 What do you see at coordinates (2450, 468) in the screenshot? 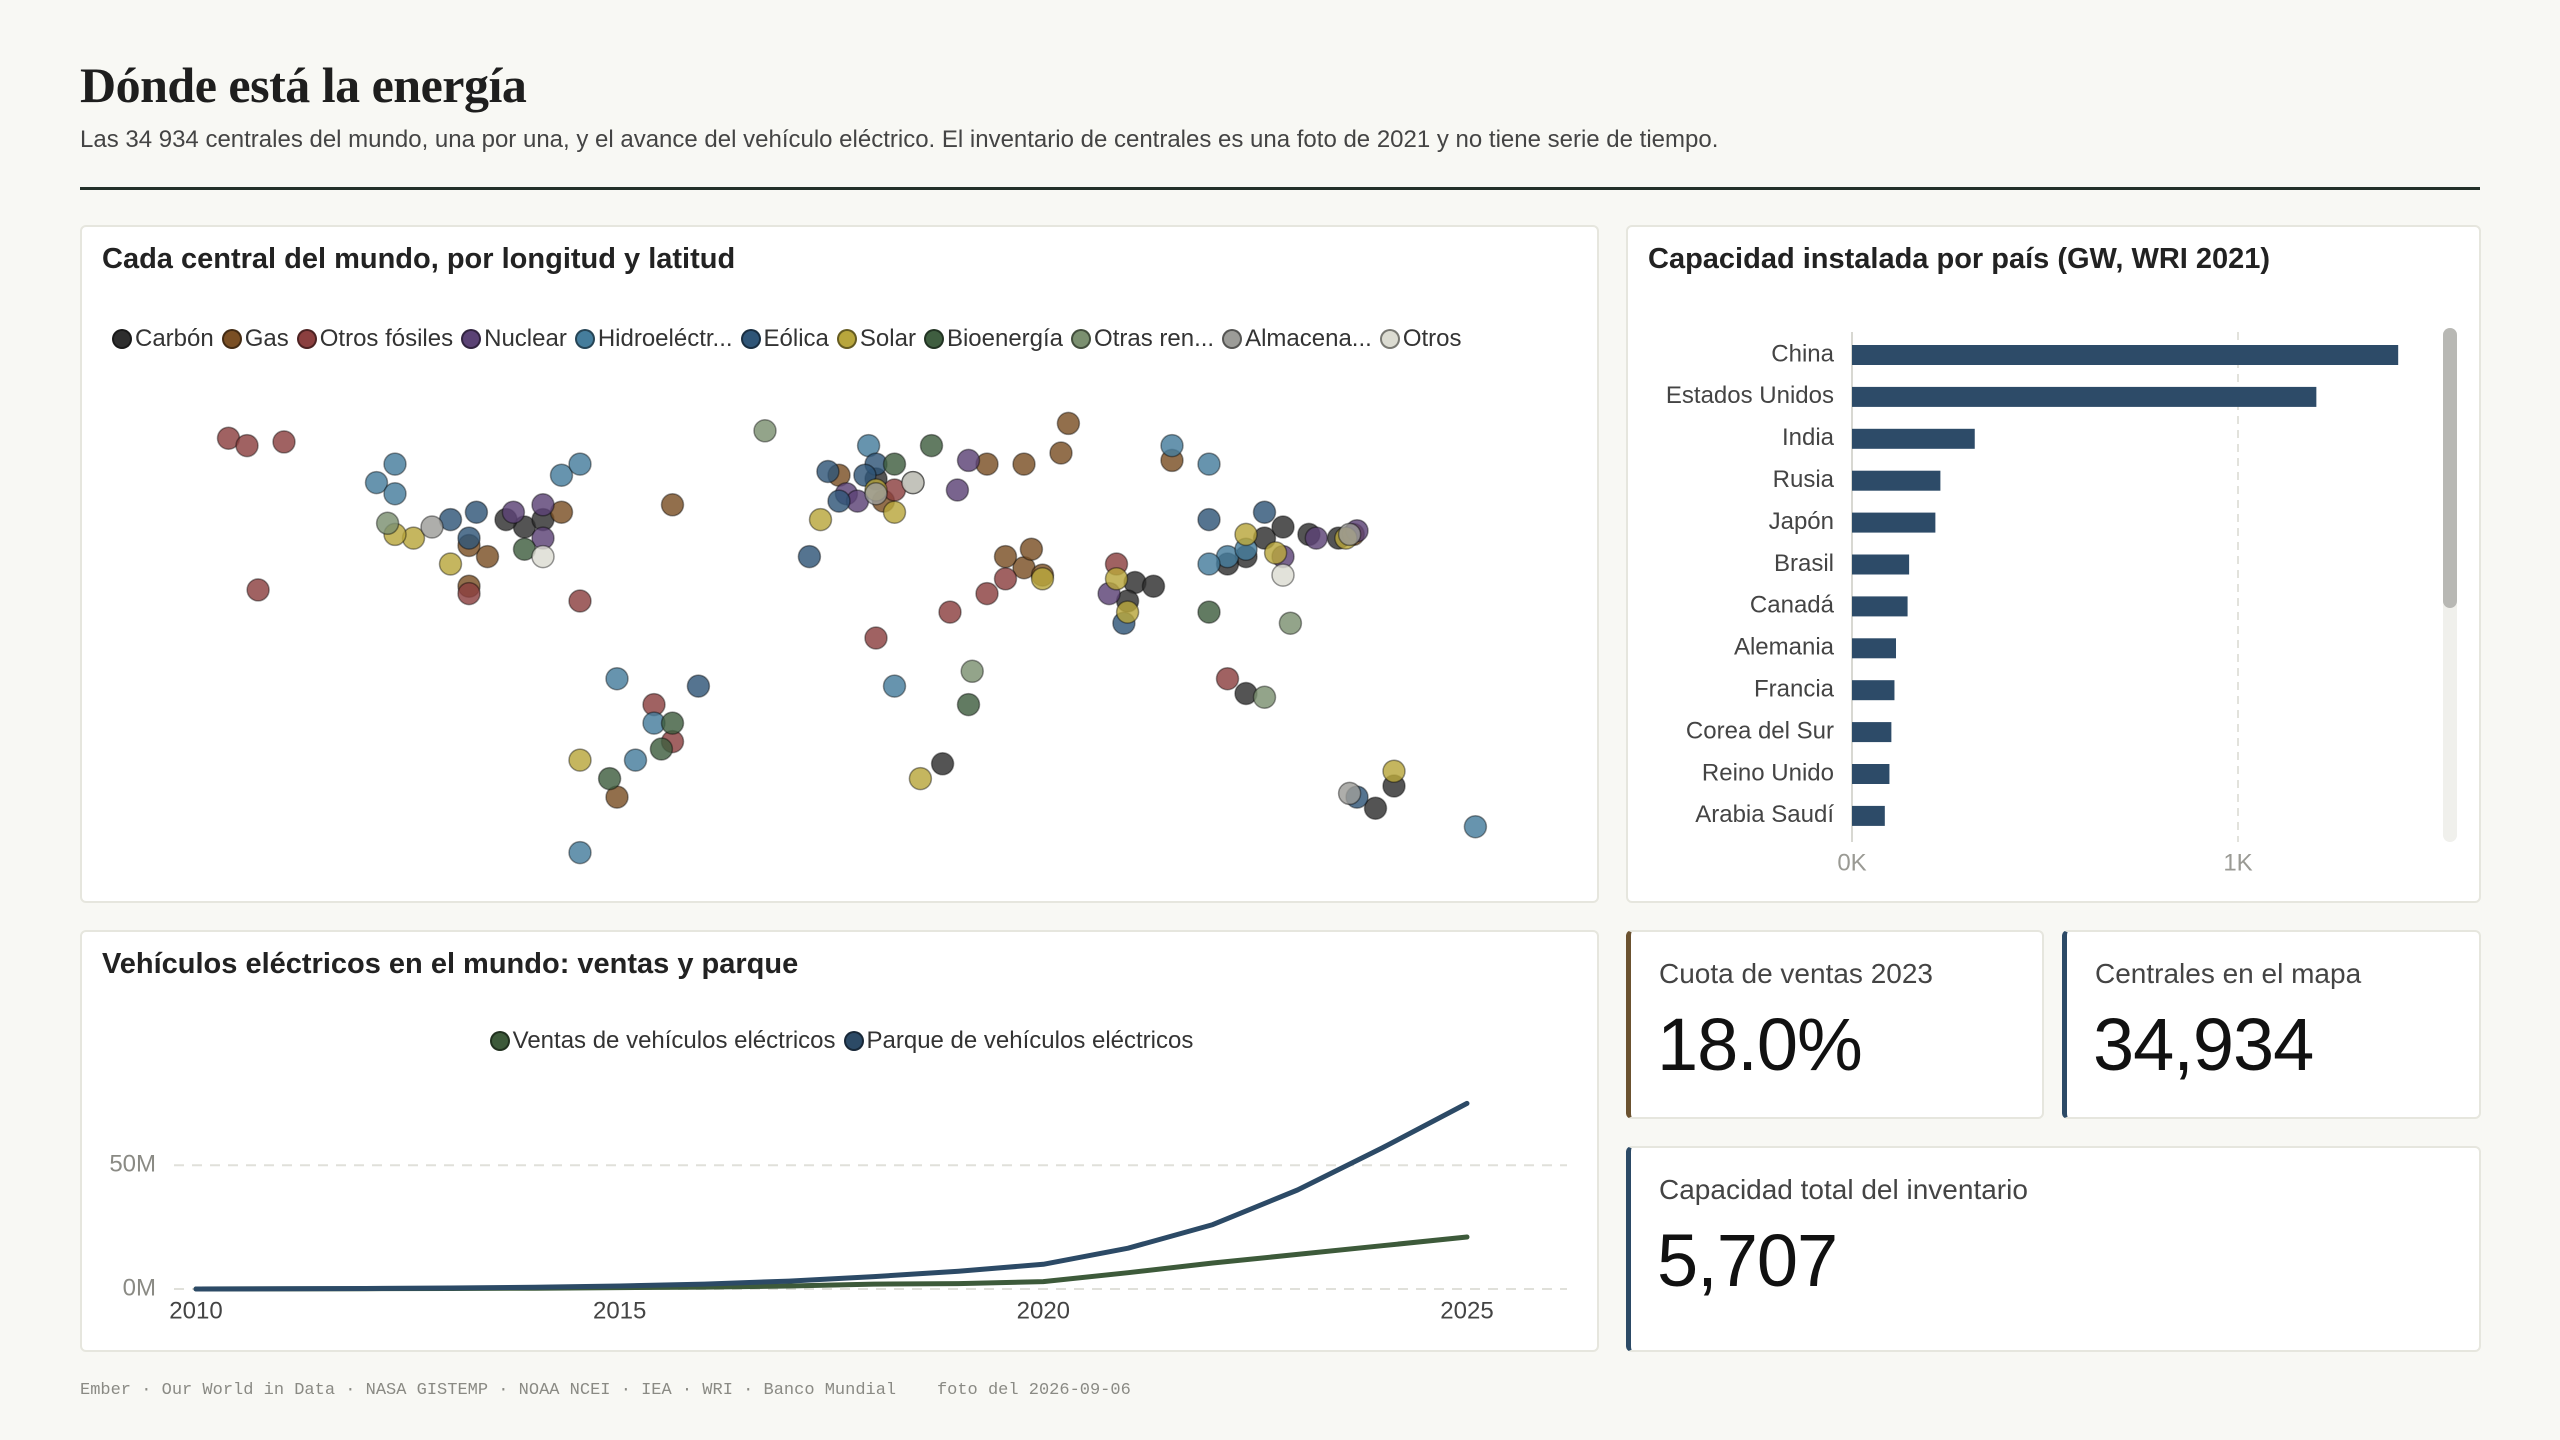
I see `scrollbar-thumb` at bounding box center [2450, 468].